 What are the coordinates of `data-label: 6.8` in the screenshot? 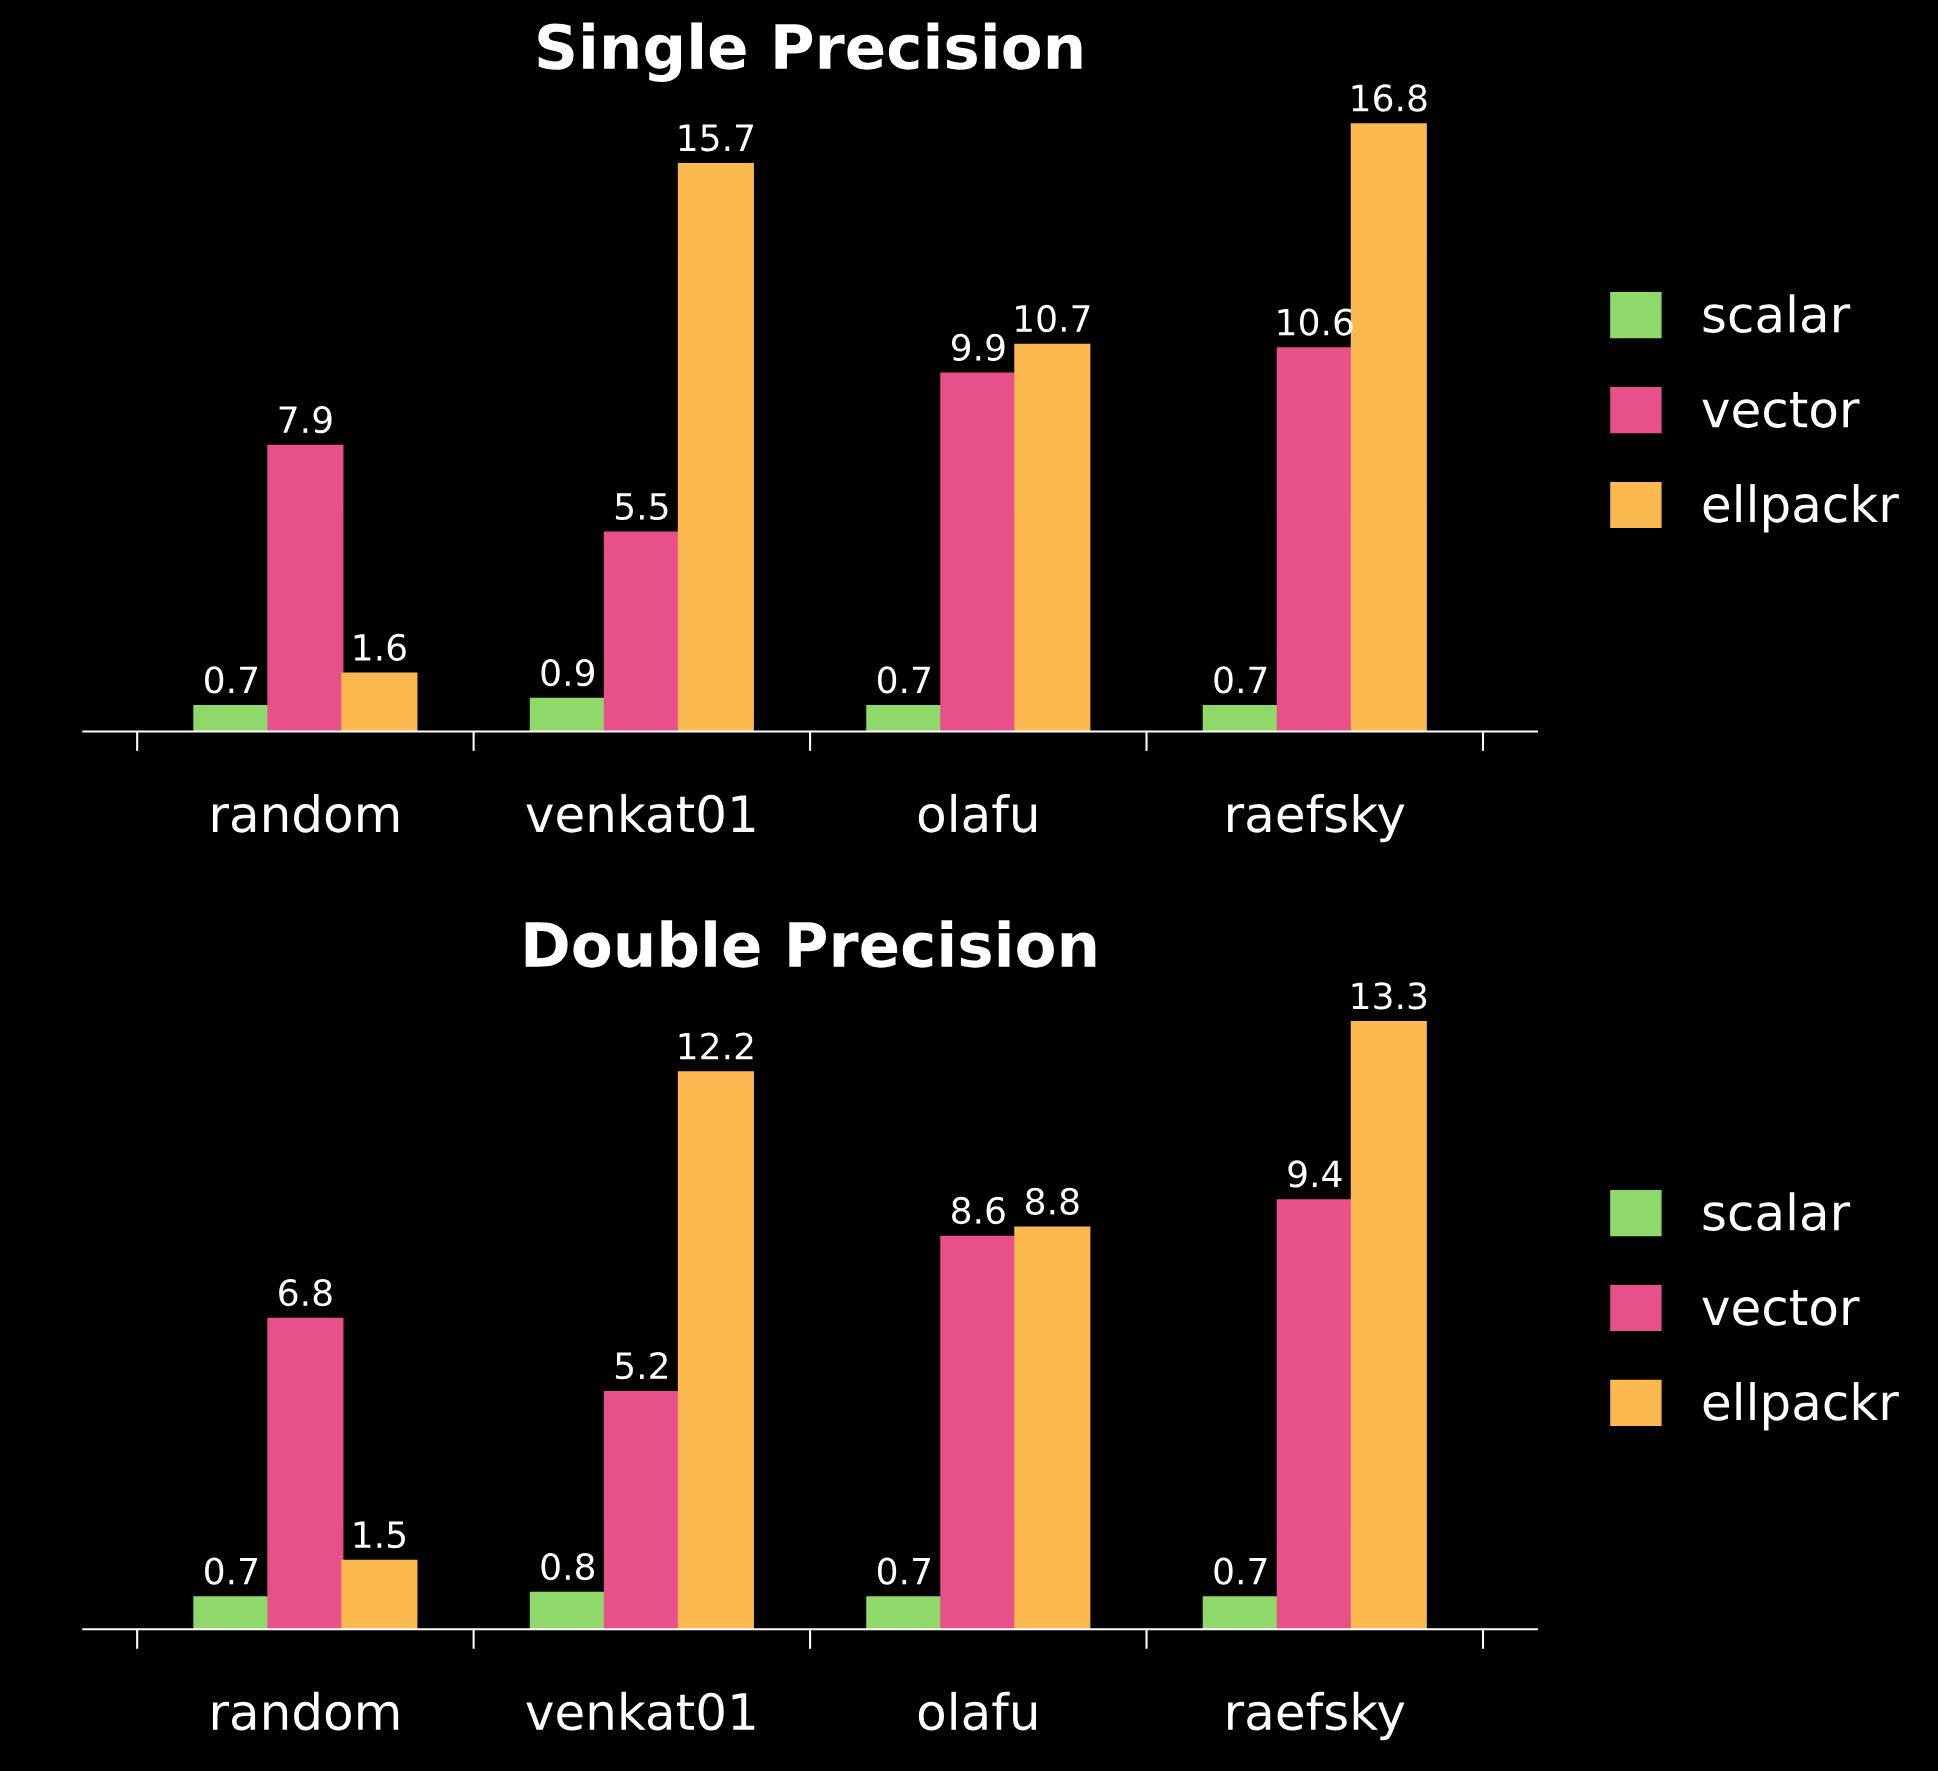 It's located at (305, 1293).